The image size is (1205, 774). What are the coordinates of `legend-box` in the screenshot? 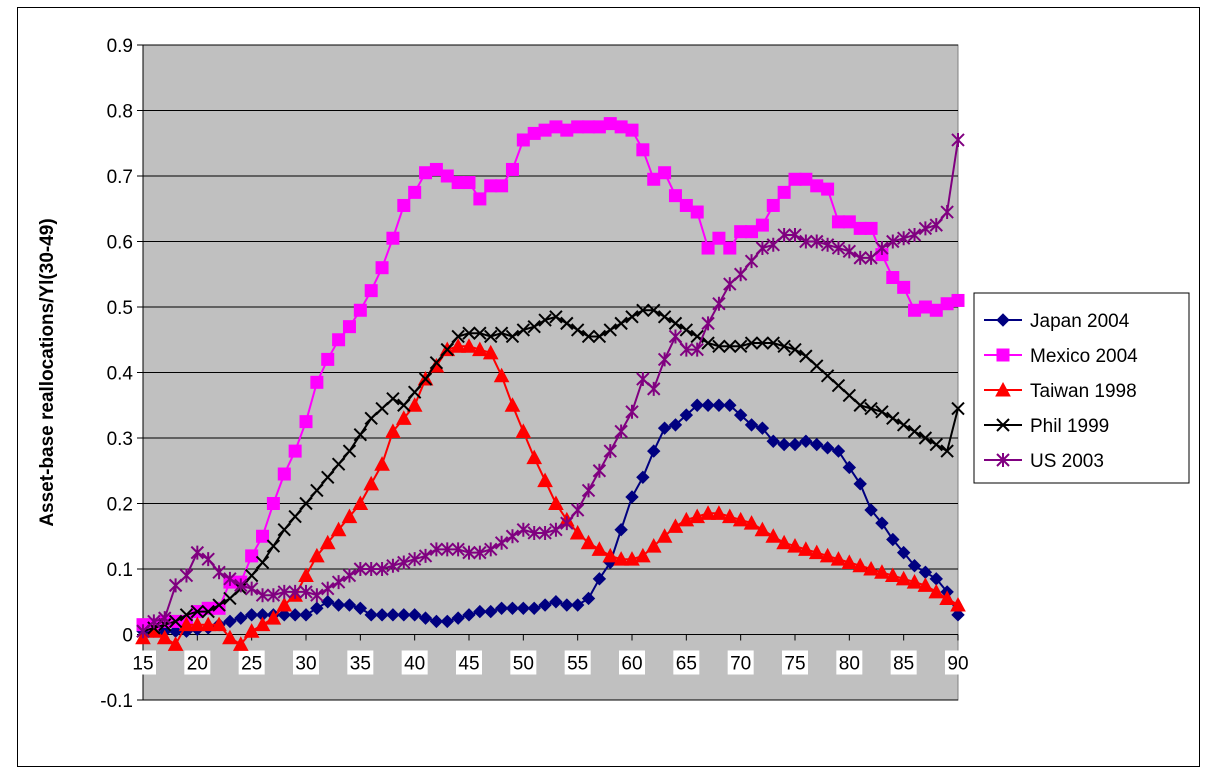 It's located at (1081, 388).